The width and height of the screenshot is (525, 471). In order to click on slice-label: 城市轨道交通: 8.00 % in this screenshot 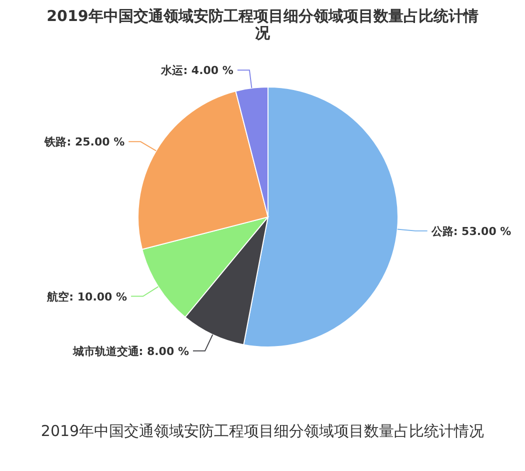, I will do `click(130, 351)`.